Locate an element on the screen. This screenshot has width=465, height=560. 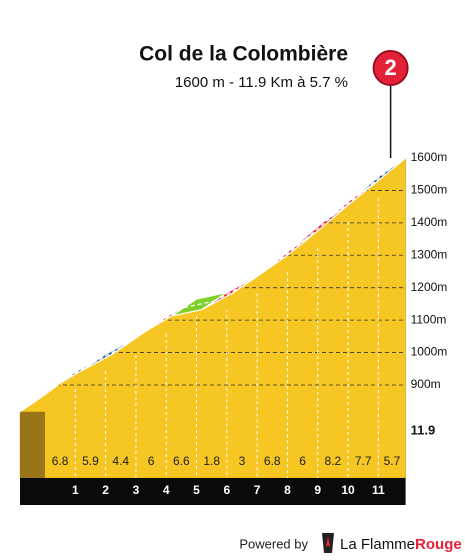
x-tick-label: 2 is located at coordinates (105, 490).